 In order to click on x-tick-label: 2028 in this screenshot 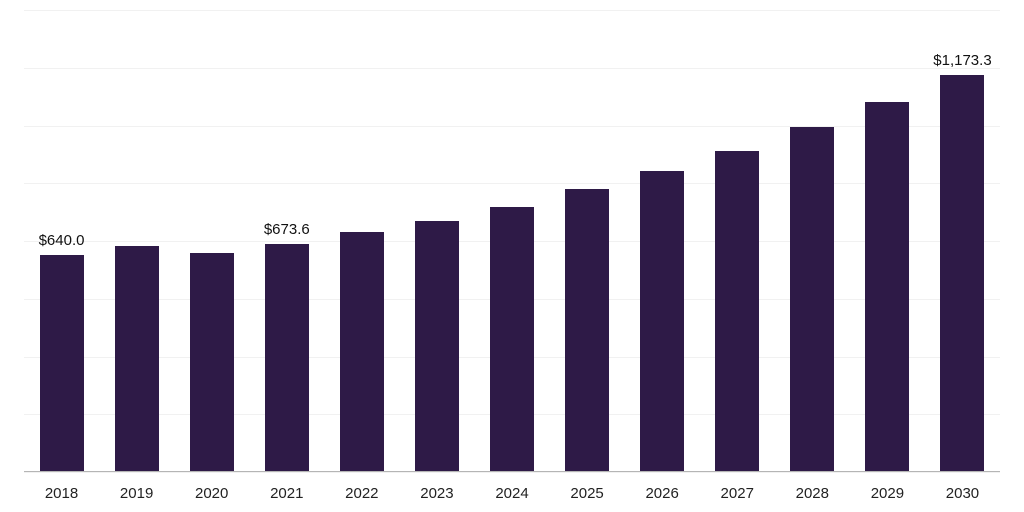, I will do `click(812, 493)`.